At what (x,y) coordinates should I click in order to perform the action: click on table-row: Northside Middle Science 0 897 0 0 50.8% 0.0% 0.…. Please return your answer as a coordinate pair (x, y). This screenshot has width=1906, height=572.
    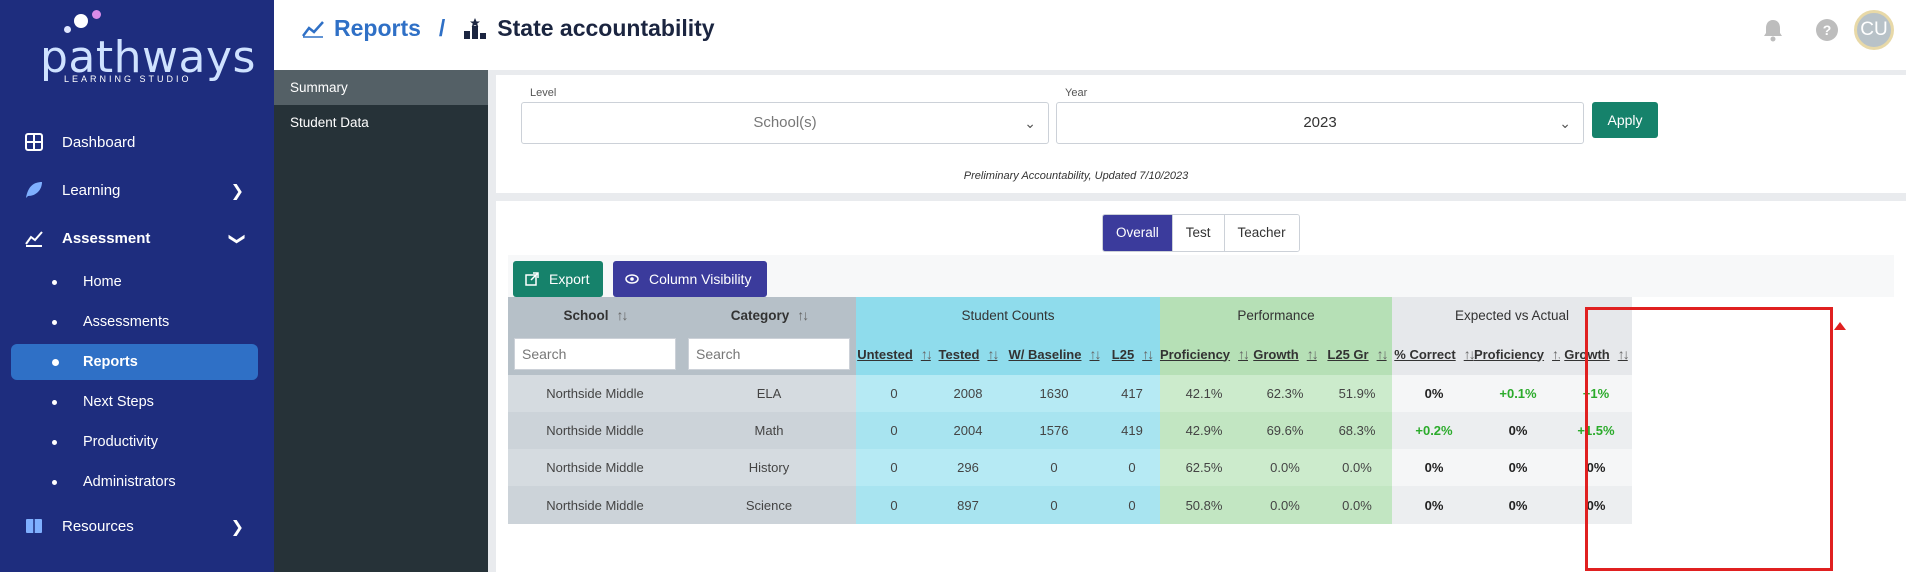
    Looking at the image, I should click on (1201, 505).